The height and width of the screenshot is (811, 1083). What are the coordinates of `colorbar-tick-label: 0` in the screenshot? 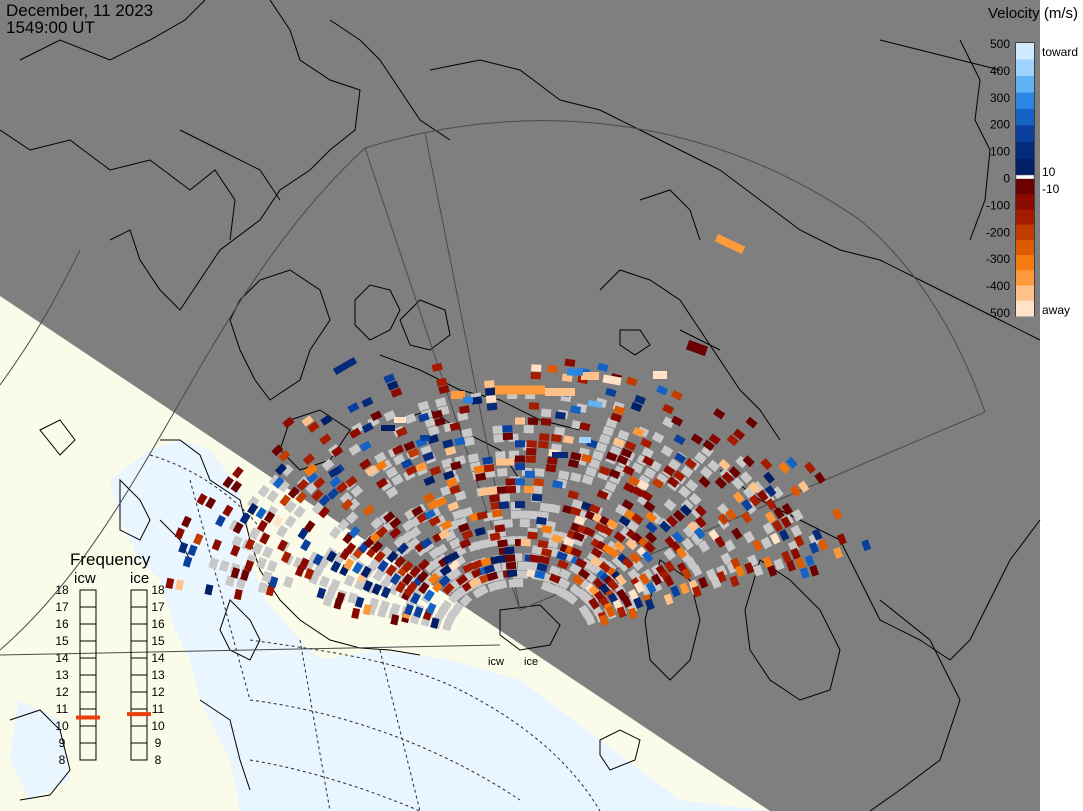 It's located at (1006, 179).